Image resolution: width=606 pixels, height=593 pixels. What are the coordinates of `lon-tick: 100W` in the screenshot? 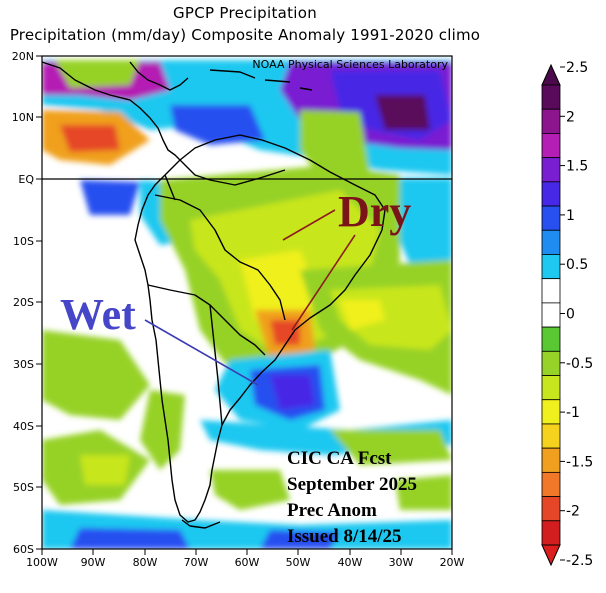 It's located at (42, 559).